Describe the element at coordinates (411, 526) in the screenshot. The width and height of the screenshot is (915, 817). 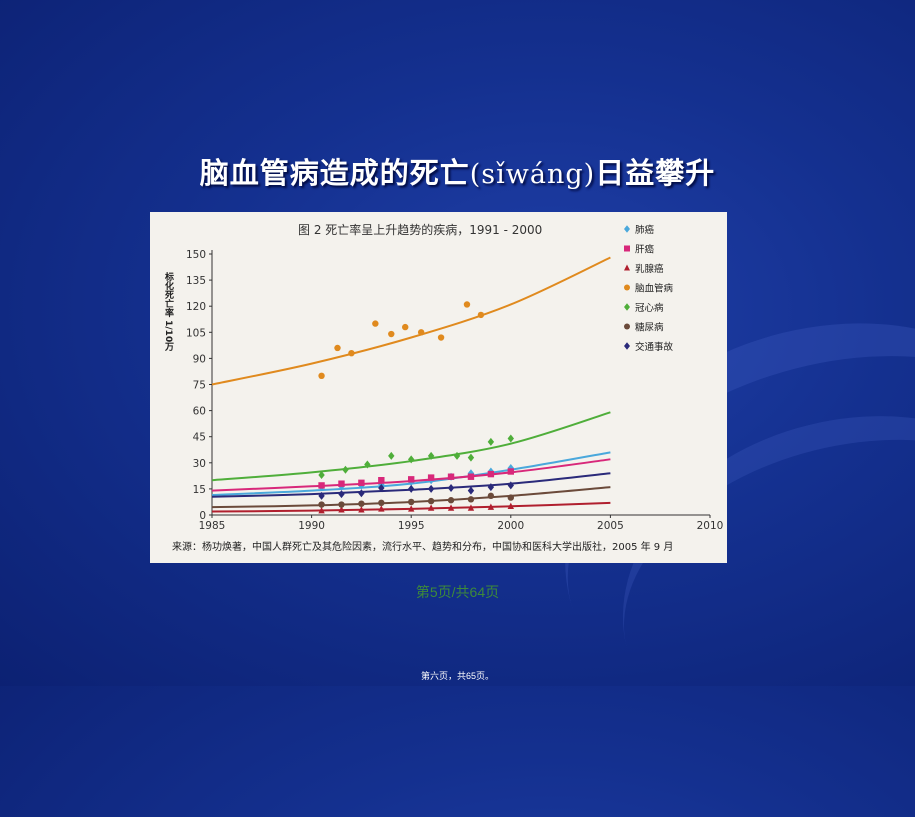
I see `x-tick-label: 1995` at that location.